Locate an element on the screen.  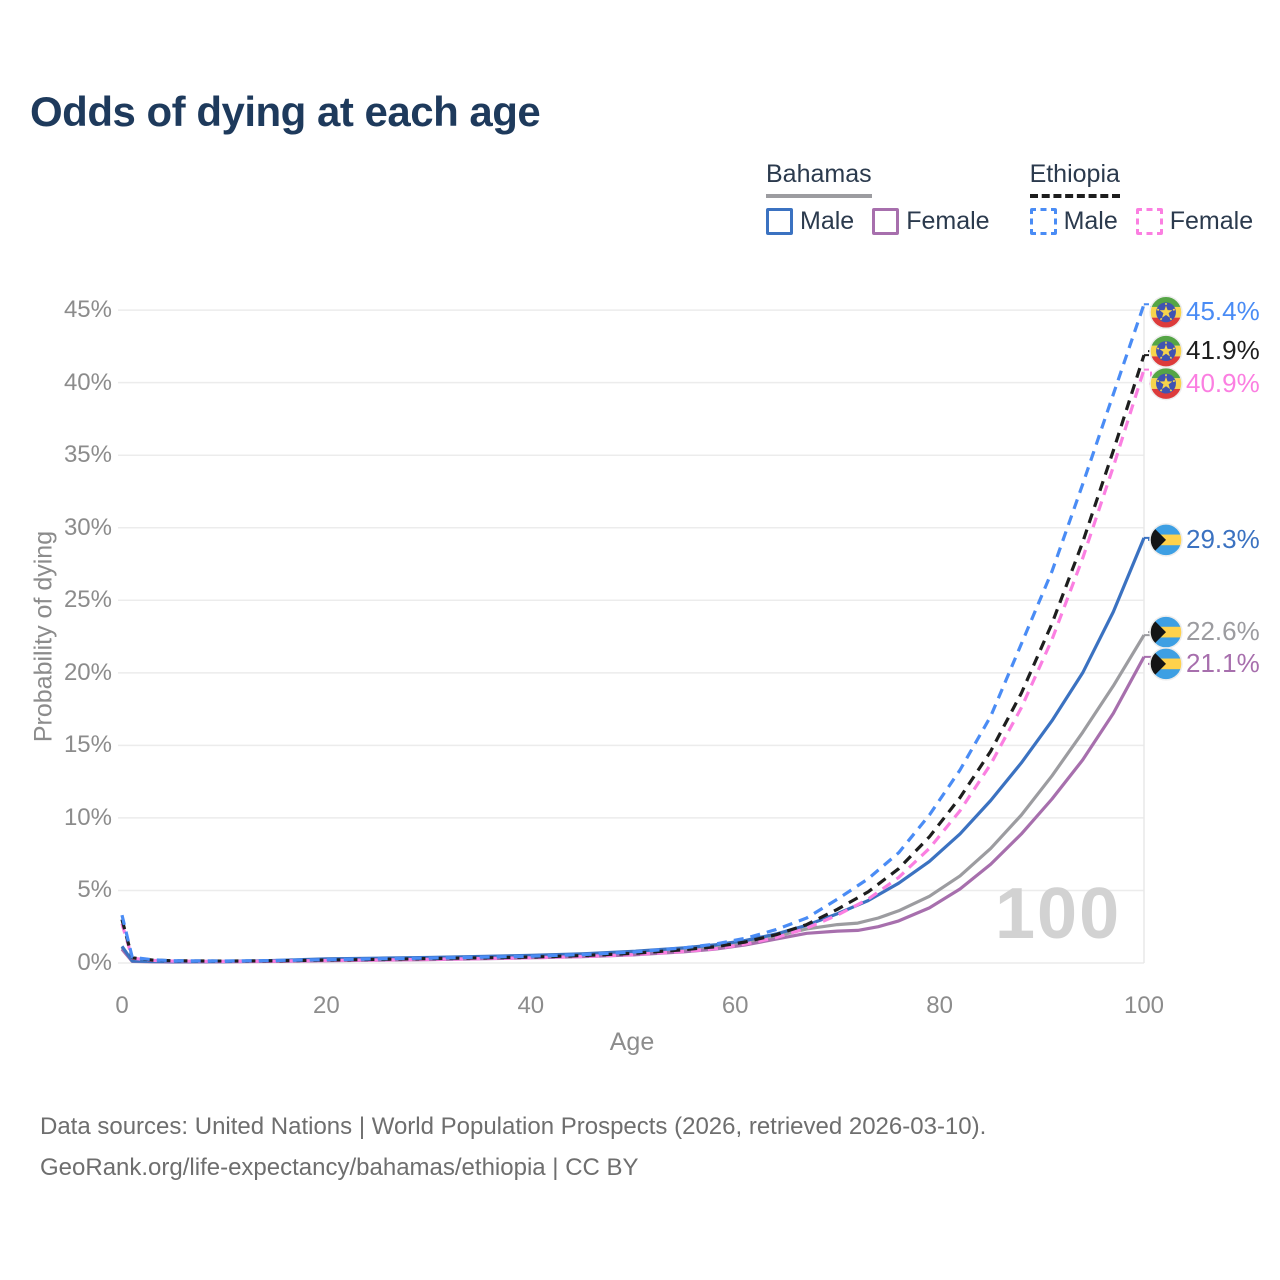
end-value-label-bahamas-male: 29.3% is located at coordinates (1223, 538).